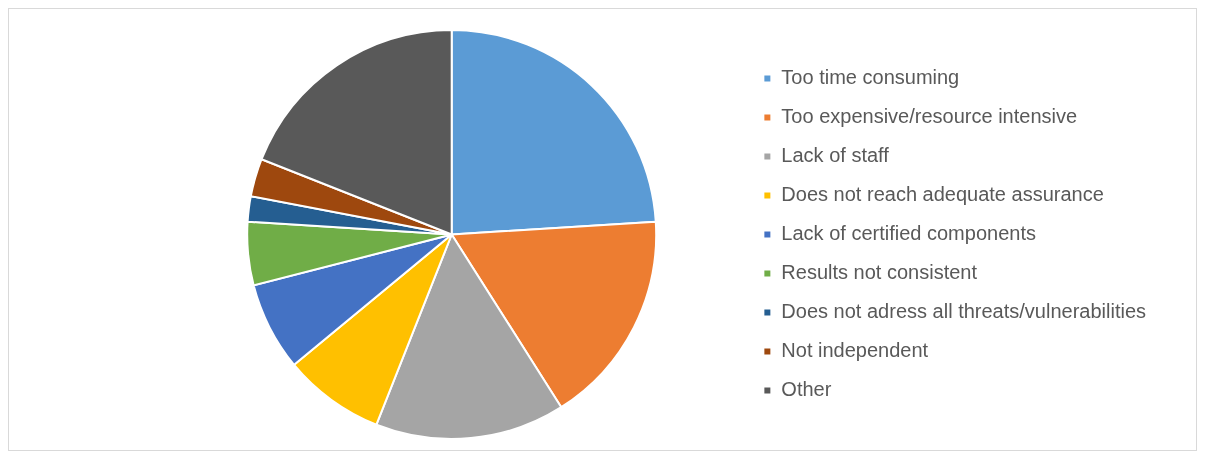  I want to click on legend-label: Too time consuming, so click(870, 77).